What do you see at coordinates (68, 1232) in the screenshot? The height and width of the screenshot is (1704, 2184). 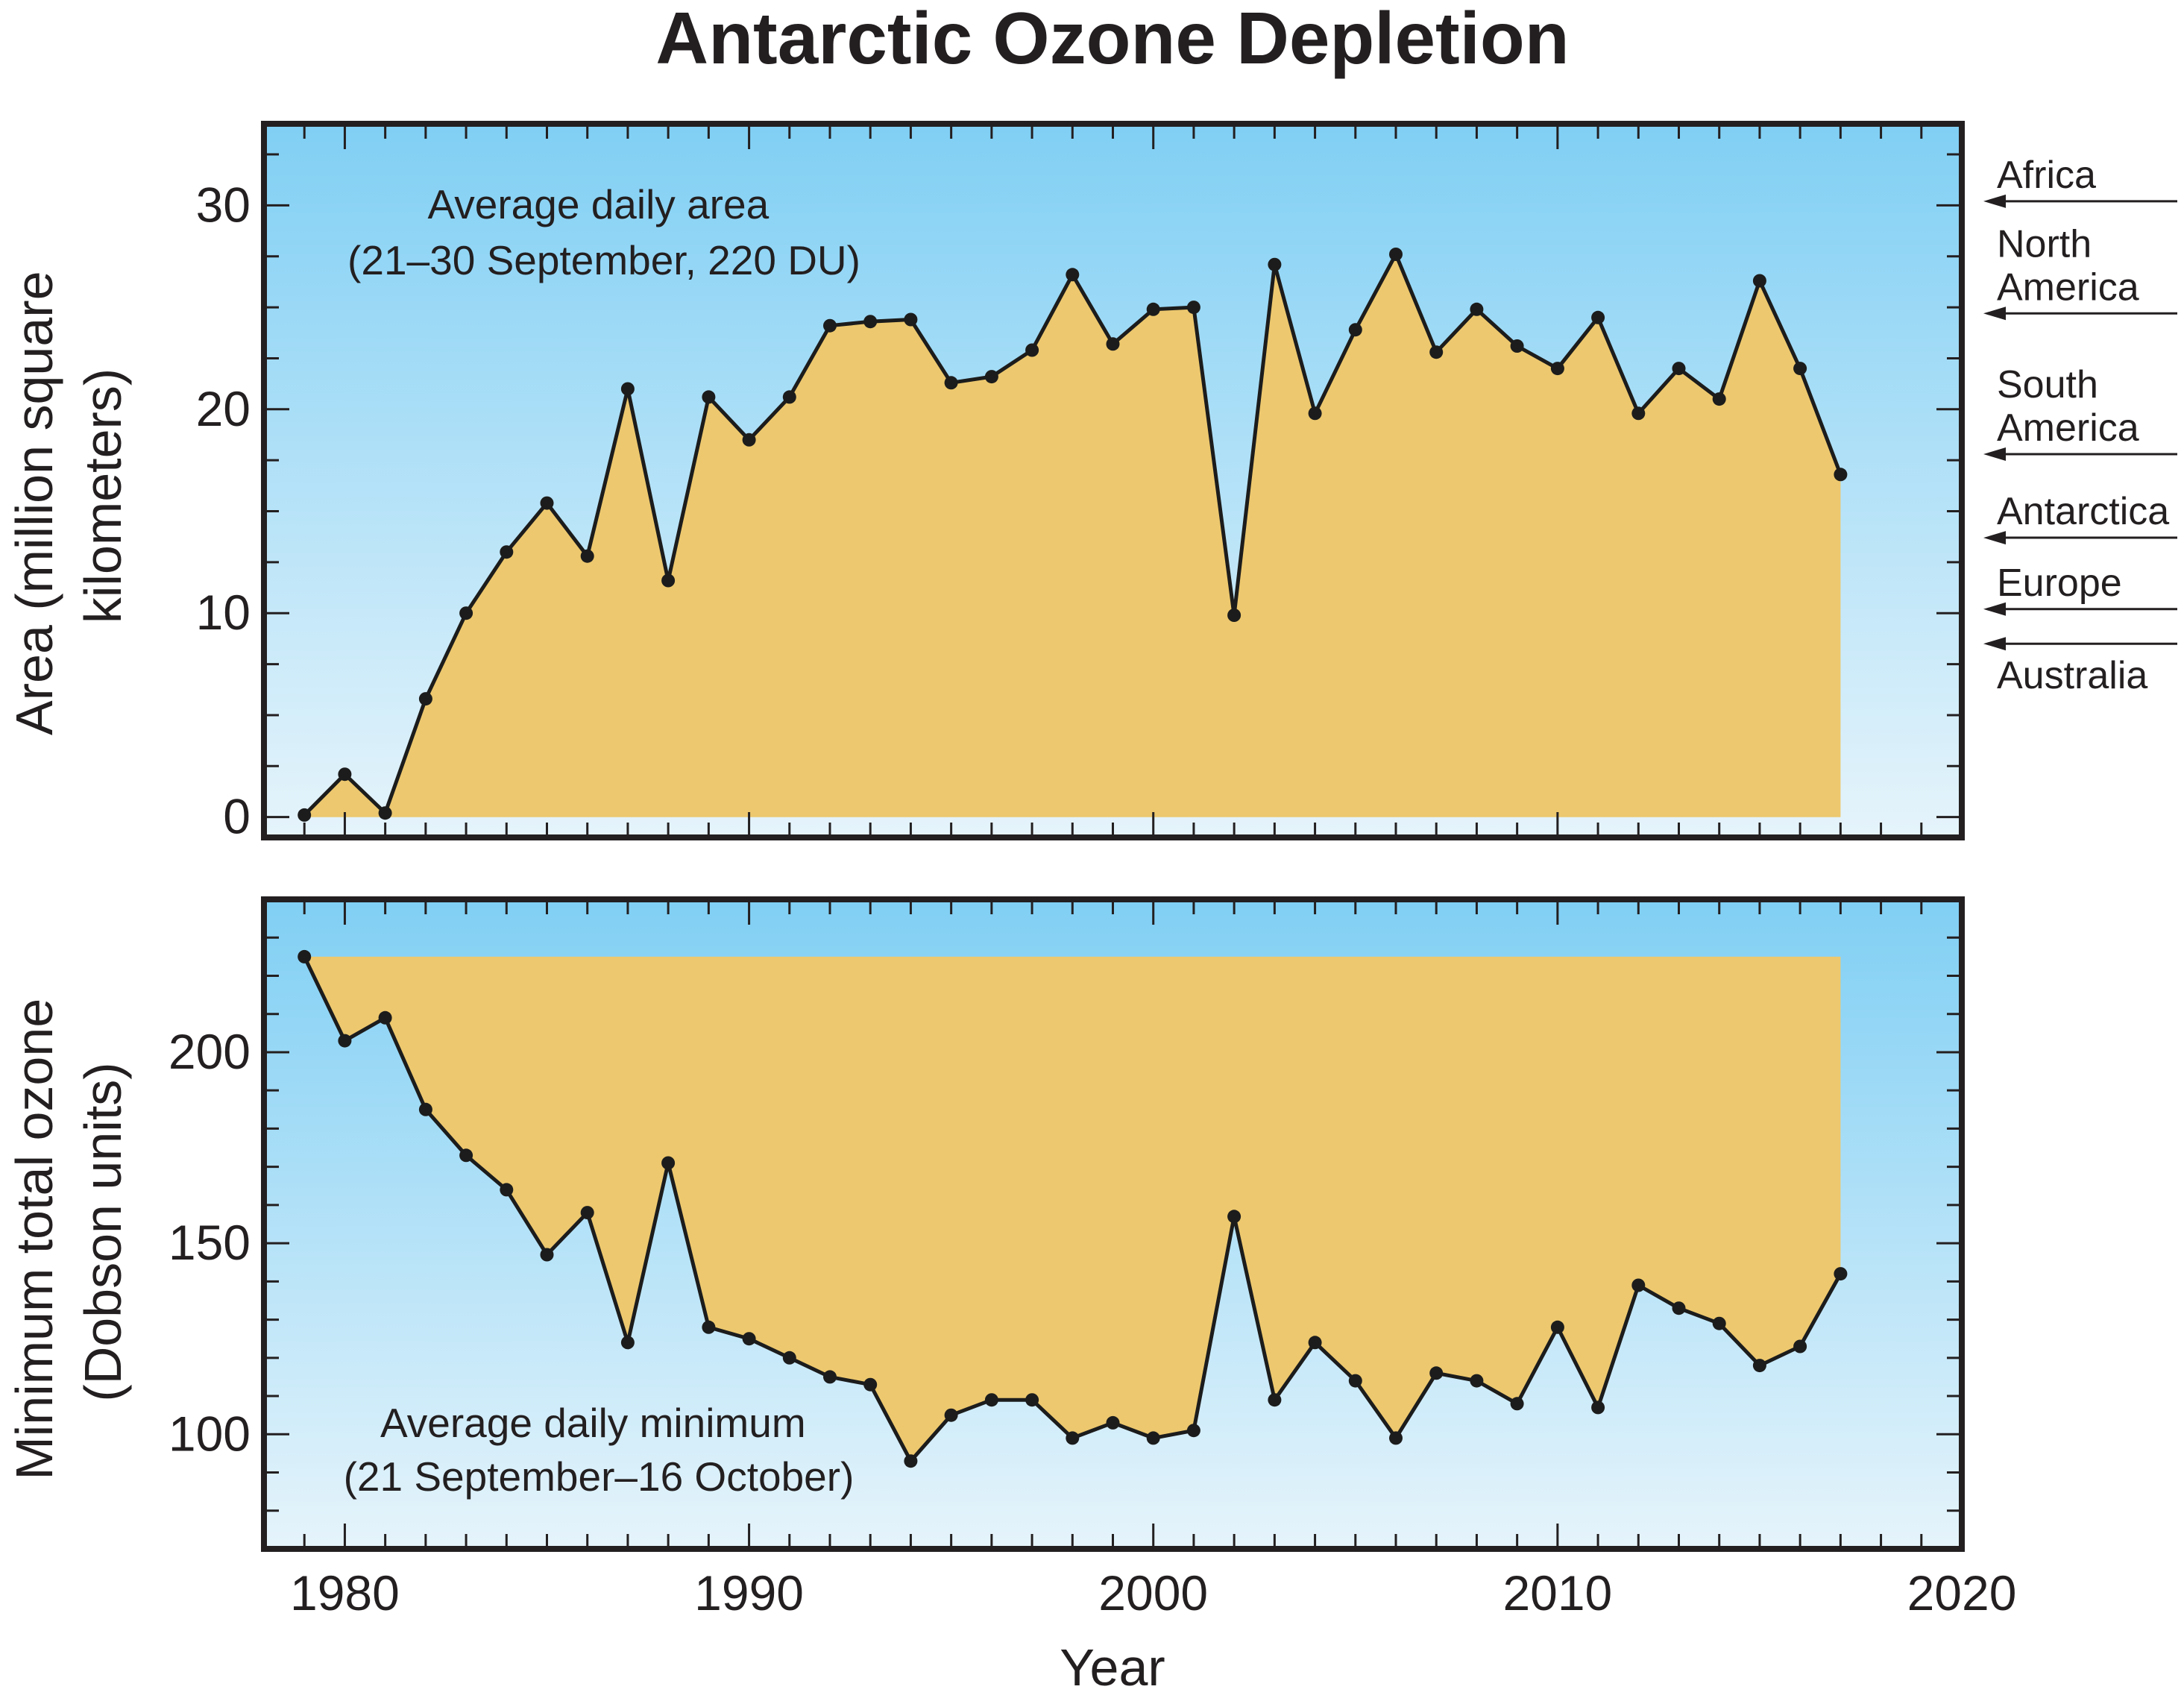 I see `ozone-y-axis-label: Minimum total ozone (Dobson units)` at bounding box center [68, 1232].